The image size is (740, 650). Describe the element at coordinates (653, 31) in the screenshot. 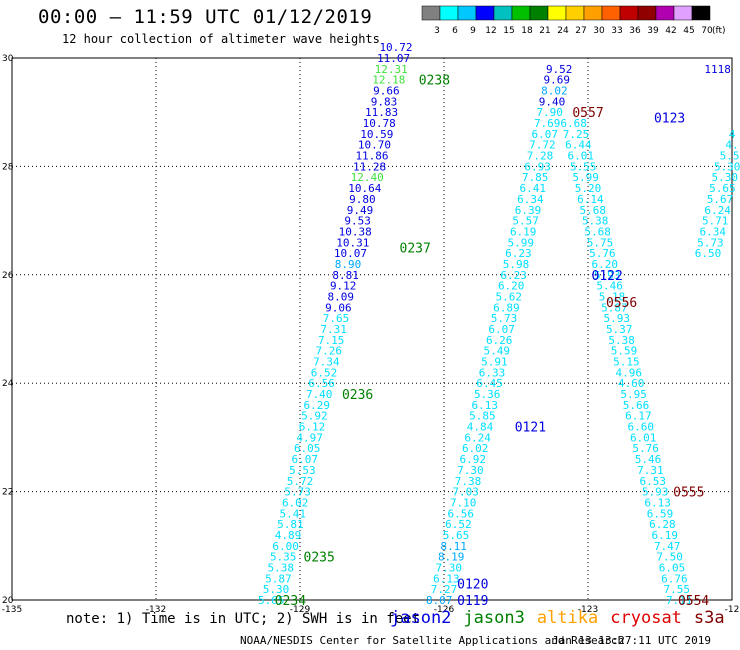

I see `colorbar-tick: 39` at that location.